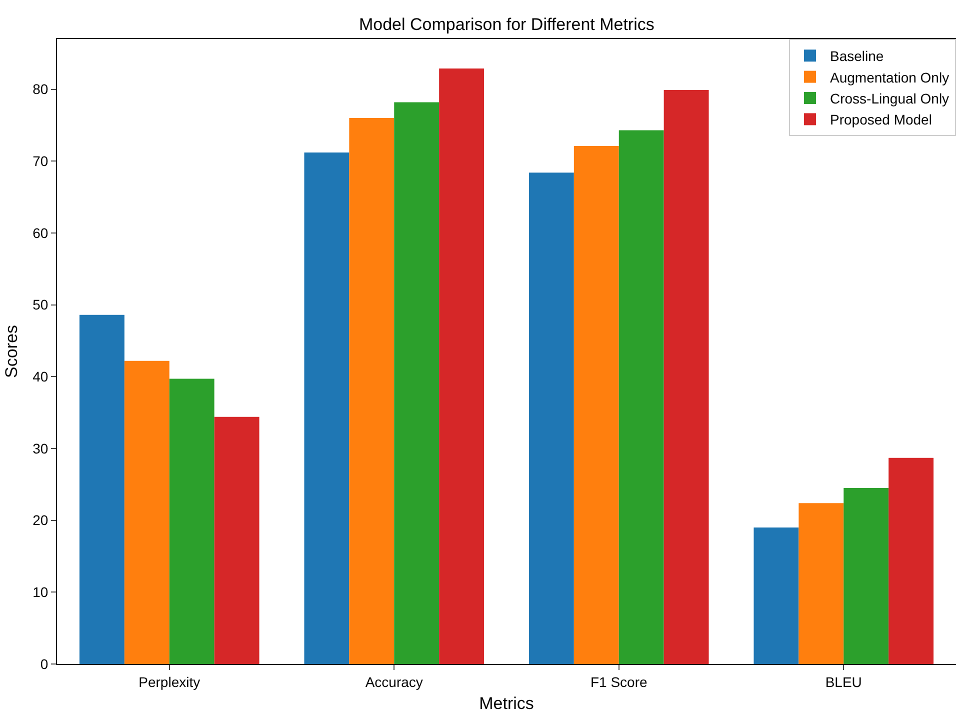 The width and height of the screenshot is (956, 715). Describe the element at coordinates (619, 682) in the screenshot. I see `x-tick-label: F1 Score` at that location.